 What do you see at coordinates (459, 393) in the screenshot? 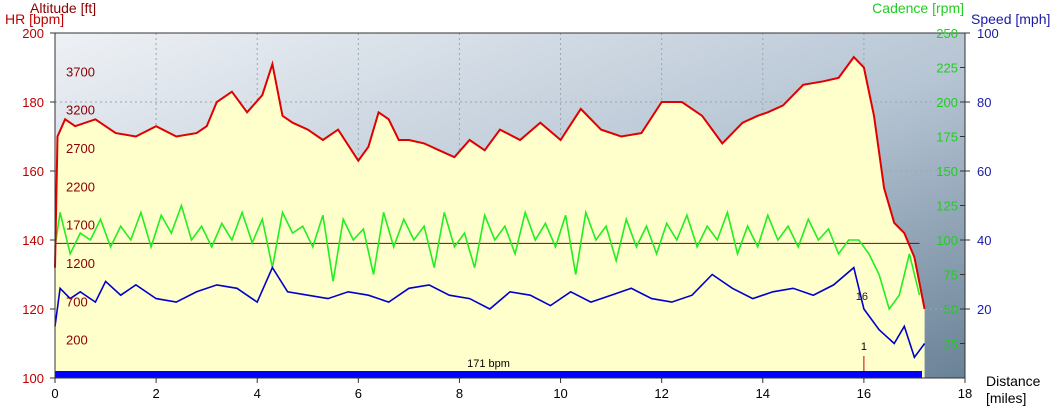
I see `x-tick-label: 8` at bounding box center [459, 393].